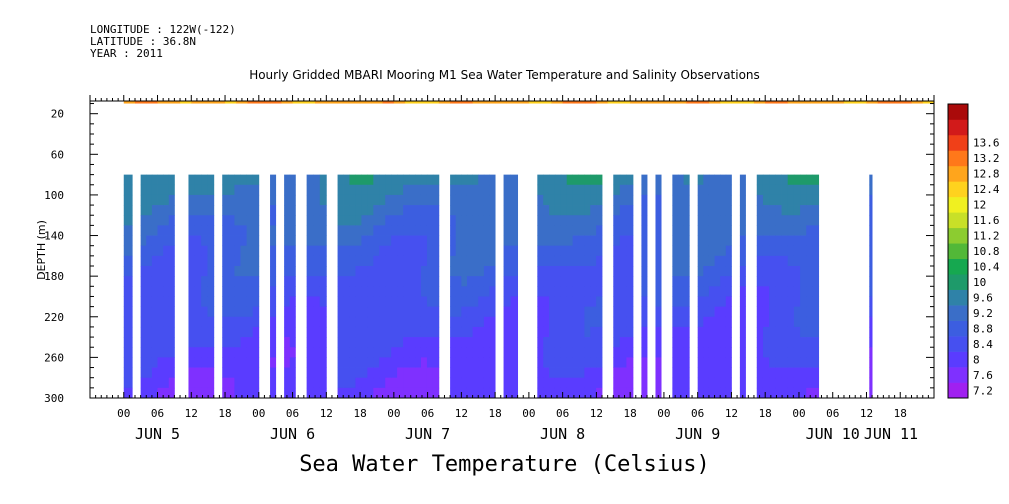 Image resolution: width=1009 pixels, height=504 pixels. What do you see at coordinates (983, 328) in the screenshot?
I see `colorbar-label: 8.8` at bounding box center [983, 328].